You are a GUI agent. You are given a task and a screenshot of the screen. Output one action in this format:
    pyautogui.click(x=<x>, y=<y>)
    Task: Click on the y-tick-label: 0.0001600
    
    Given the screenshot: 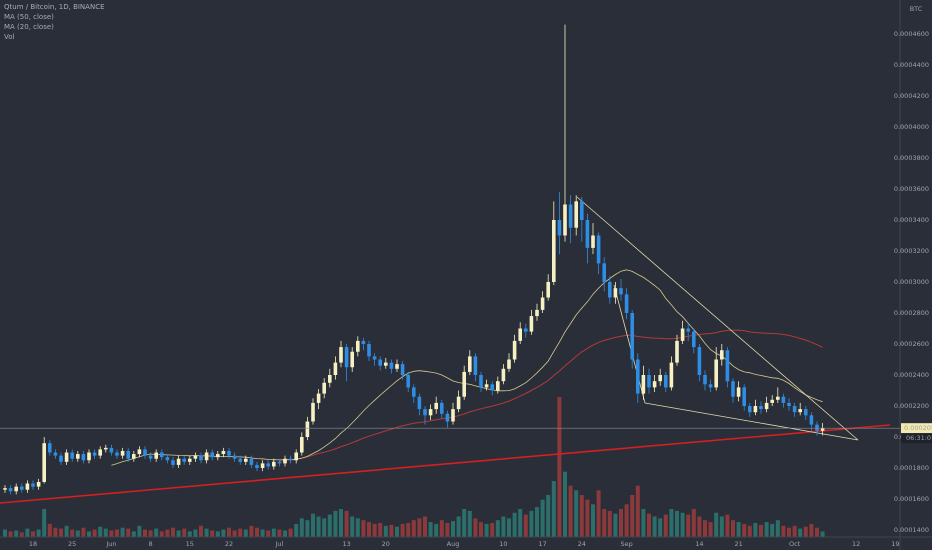 What is the action you would take?
    pyautogui.click(x=911, y=499)
    